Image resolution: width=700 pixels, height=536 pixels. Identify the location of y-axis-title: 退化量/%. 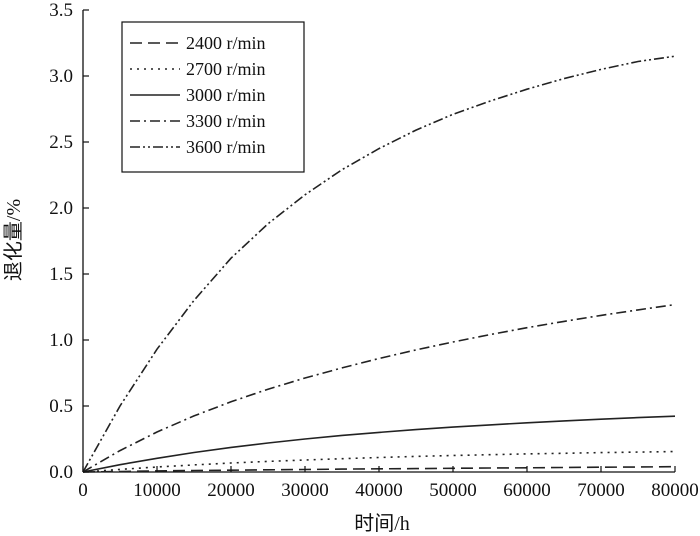
(13, 240).